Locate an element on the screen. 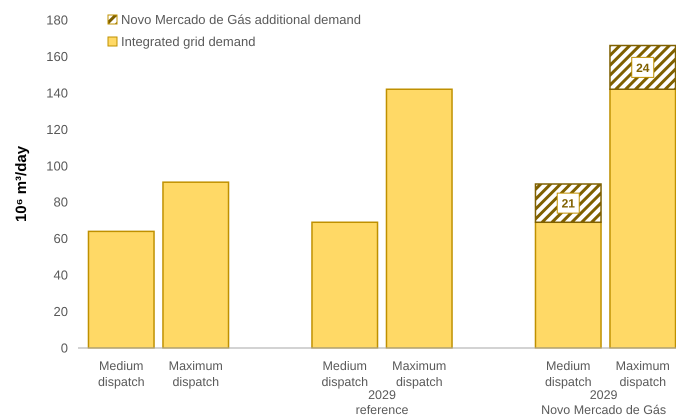  y-tick-label: 120 is located at coordinates (57, 129).